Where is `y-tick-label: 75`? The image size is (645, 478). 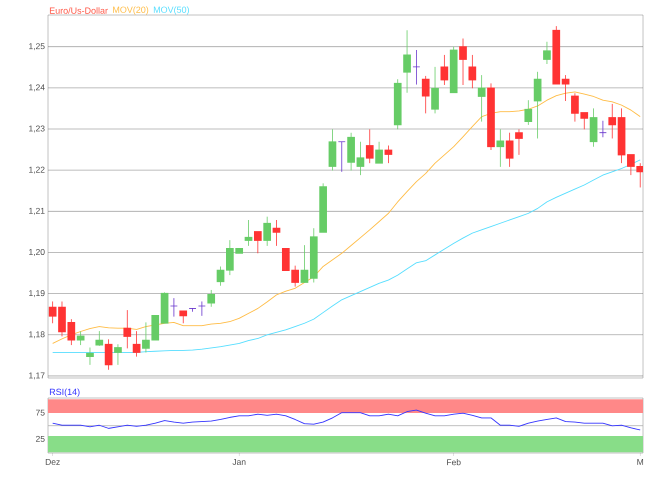
y-tick-label: 75 is located at coordinates (40, 413).